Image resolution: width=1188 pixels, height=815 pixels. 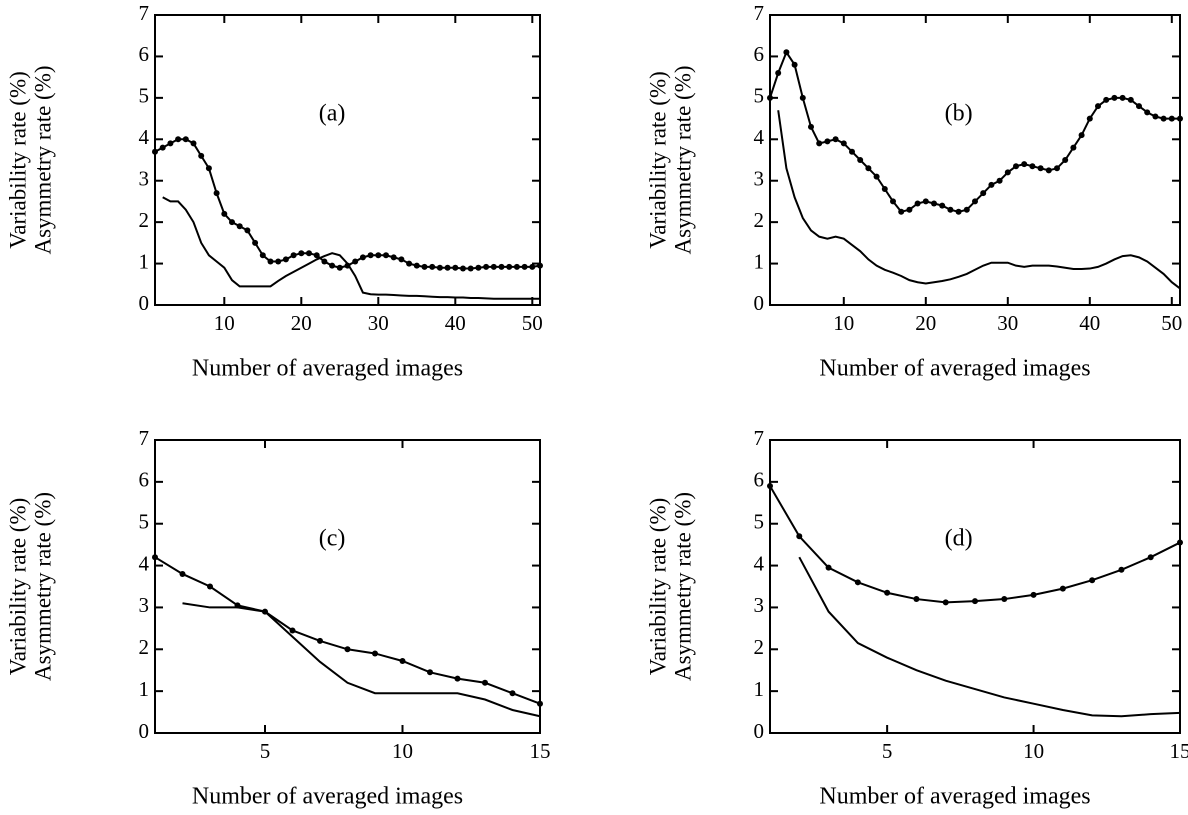 What do you see at coordinates (540, 751) in the screenshot?
I see `x-tick-label: 15` at bounding box center [540, 751].